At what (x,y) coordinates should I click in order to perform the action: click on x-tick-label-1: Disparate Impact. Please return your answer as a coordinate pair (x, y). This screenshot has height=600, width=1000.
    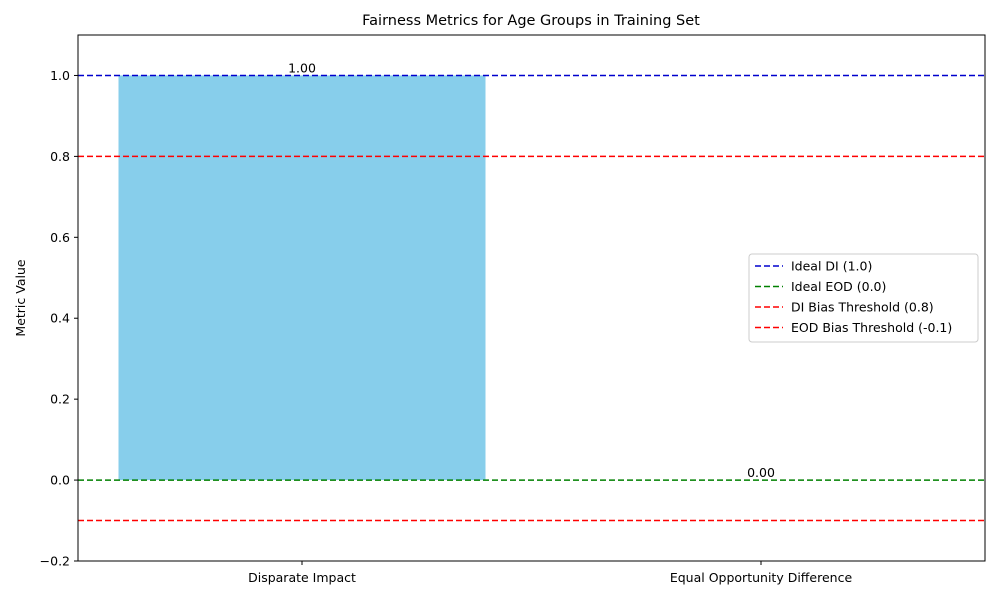
    Looking at the image, I should click on (302, 577).